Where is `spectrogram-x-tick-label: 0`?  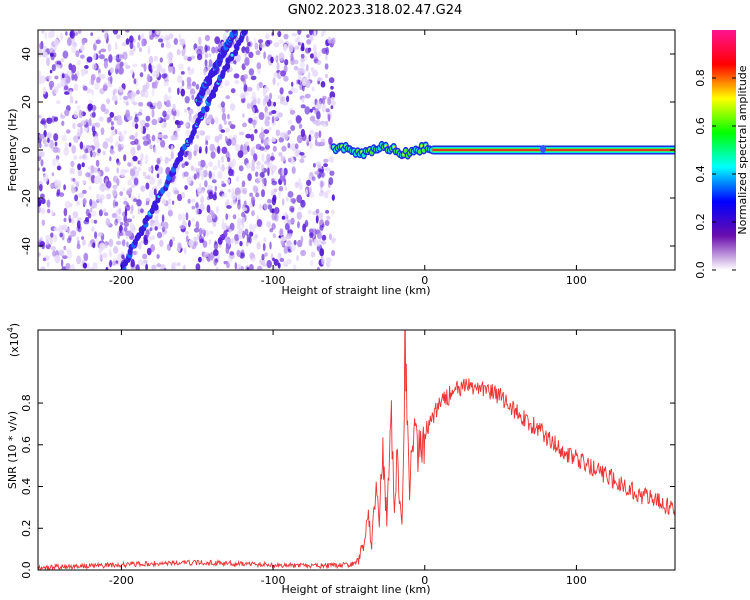 spectrogram-x-tick-label: 0 is located at coordinates (424, 280).